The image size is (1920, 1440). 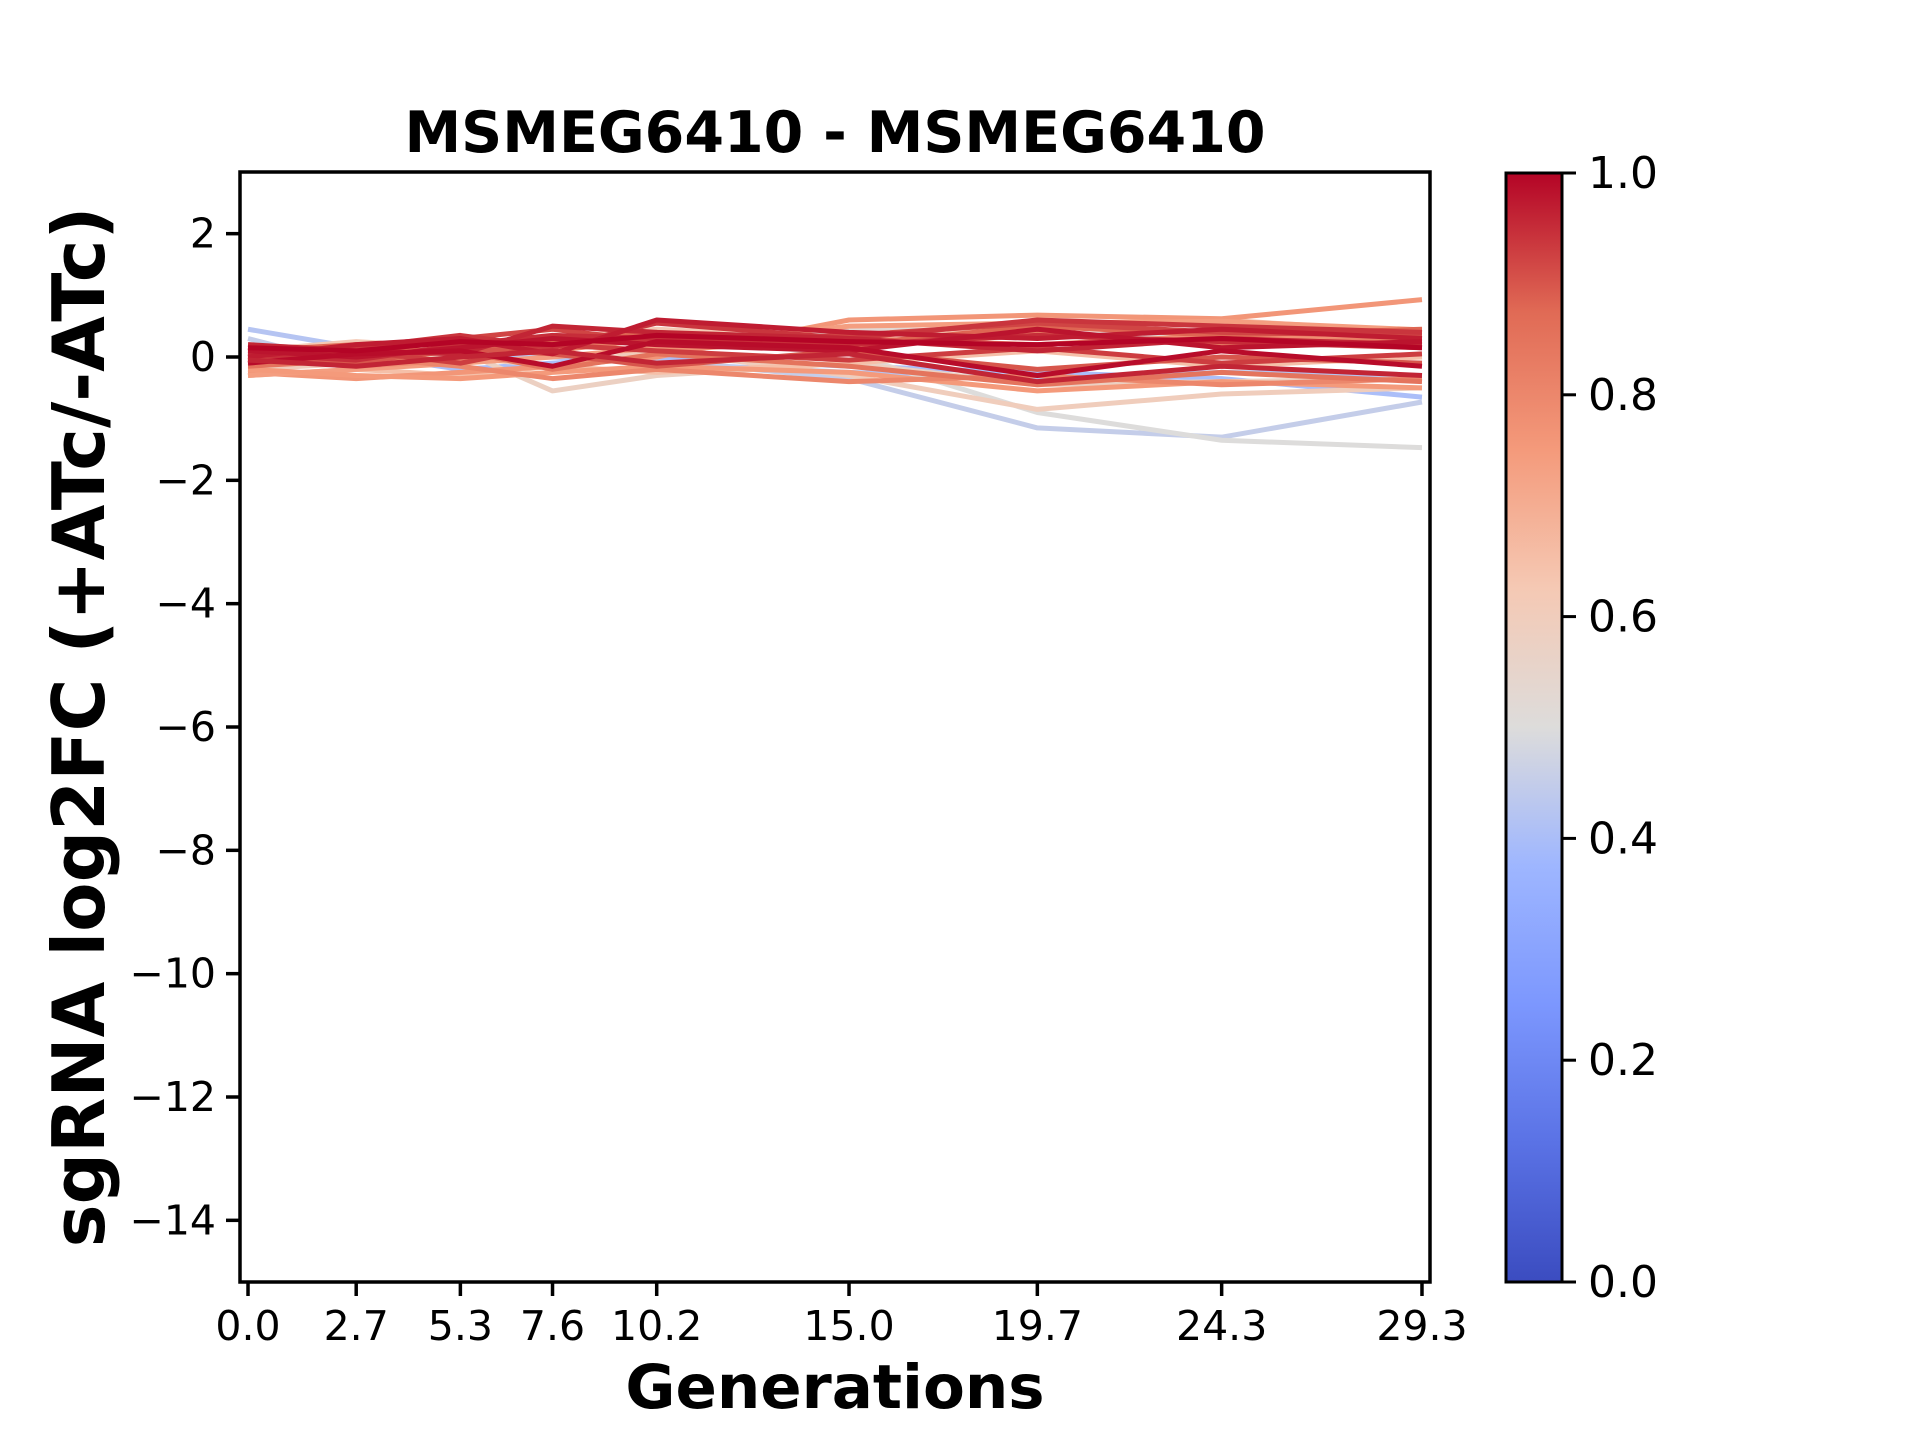 I want to click on colorbar-tick-label: 0.6, so click(x=1623, y=617).